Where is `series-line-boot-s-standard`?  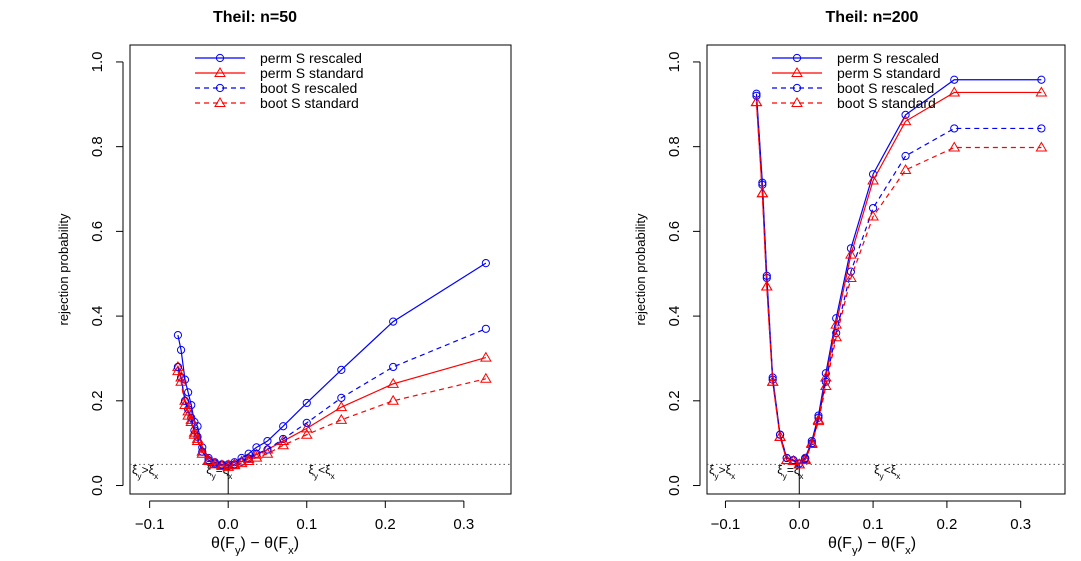
series-line-boot-s-standard is located at coordinates (332, 419).